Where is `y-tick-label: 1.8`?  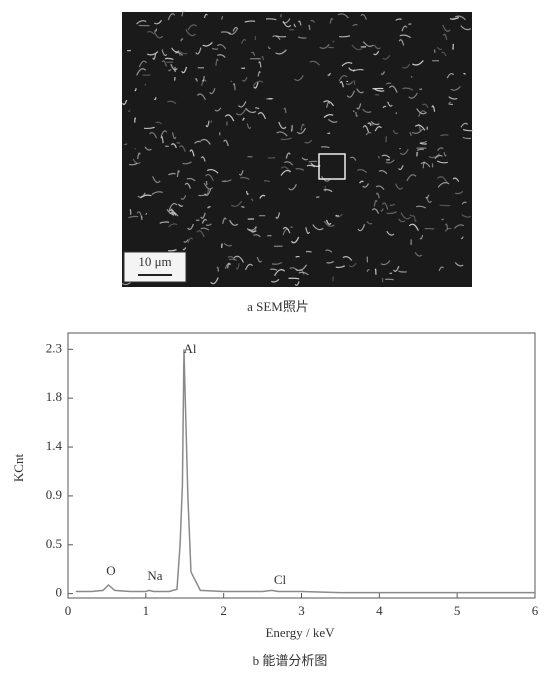
y-tick-label: 1.8 is located at coordinates (54, 396).